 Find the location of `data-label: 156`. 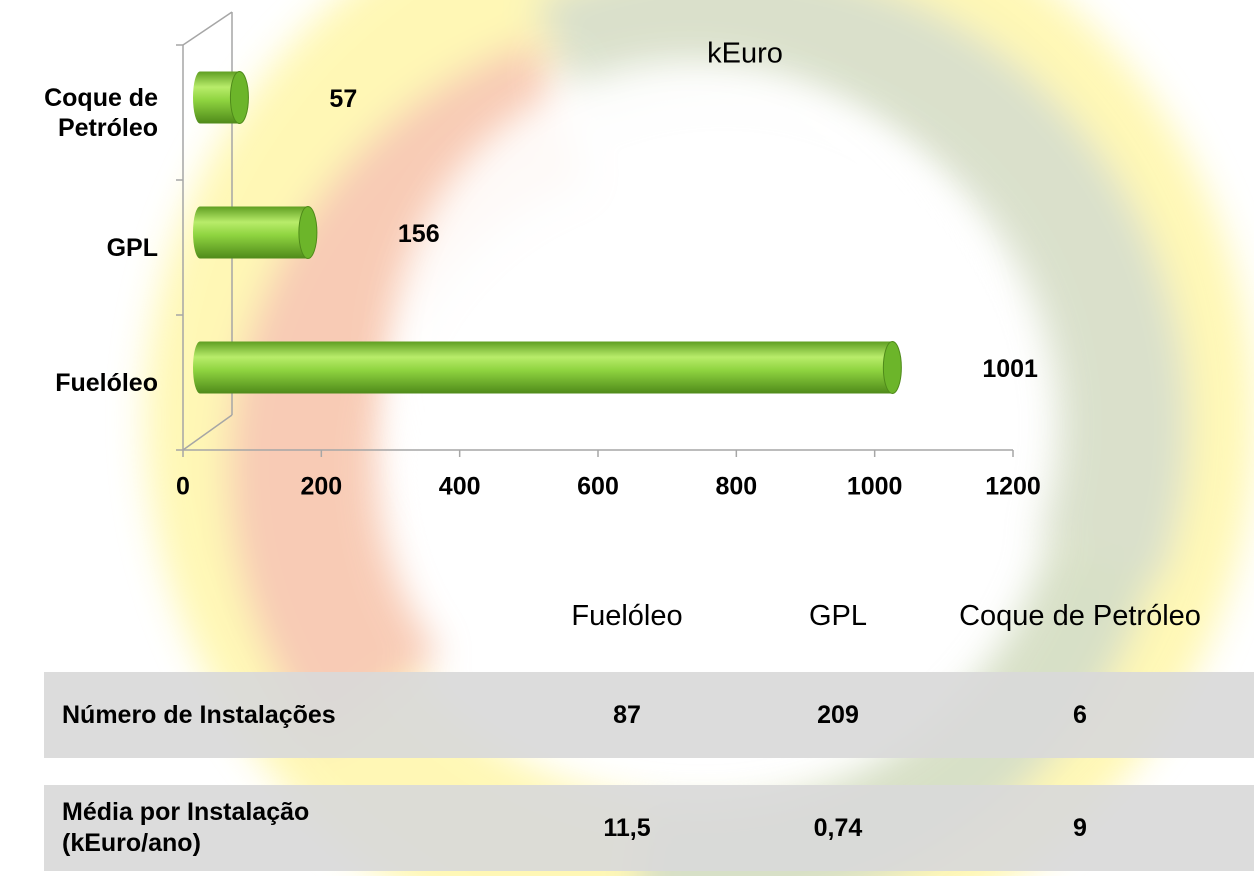

data-label: 156 is located at coordinates (419, 234).